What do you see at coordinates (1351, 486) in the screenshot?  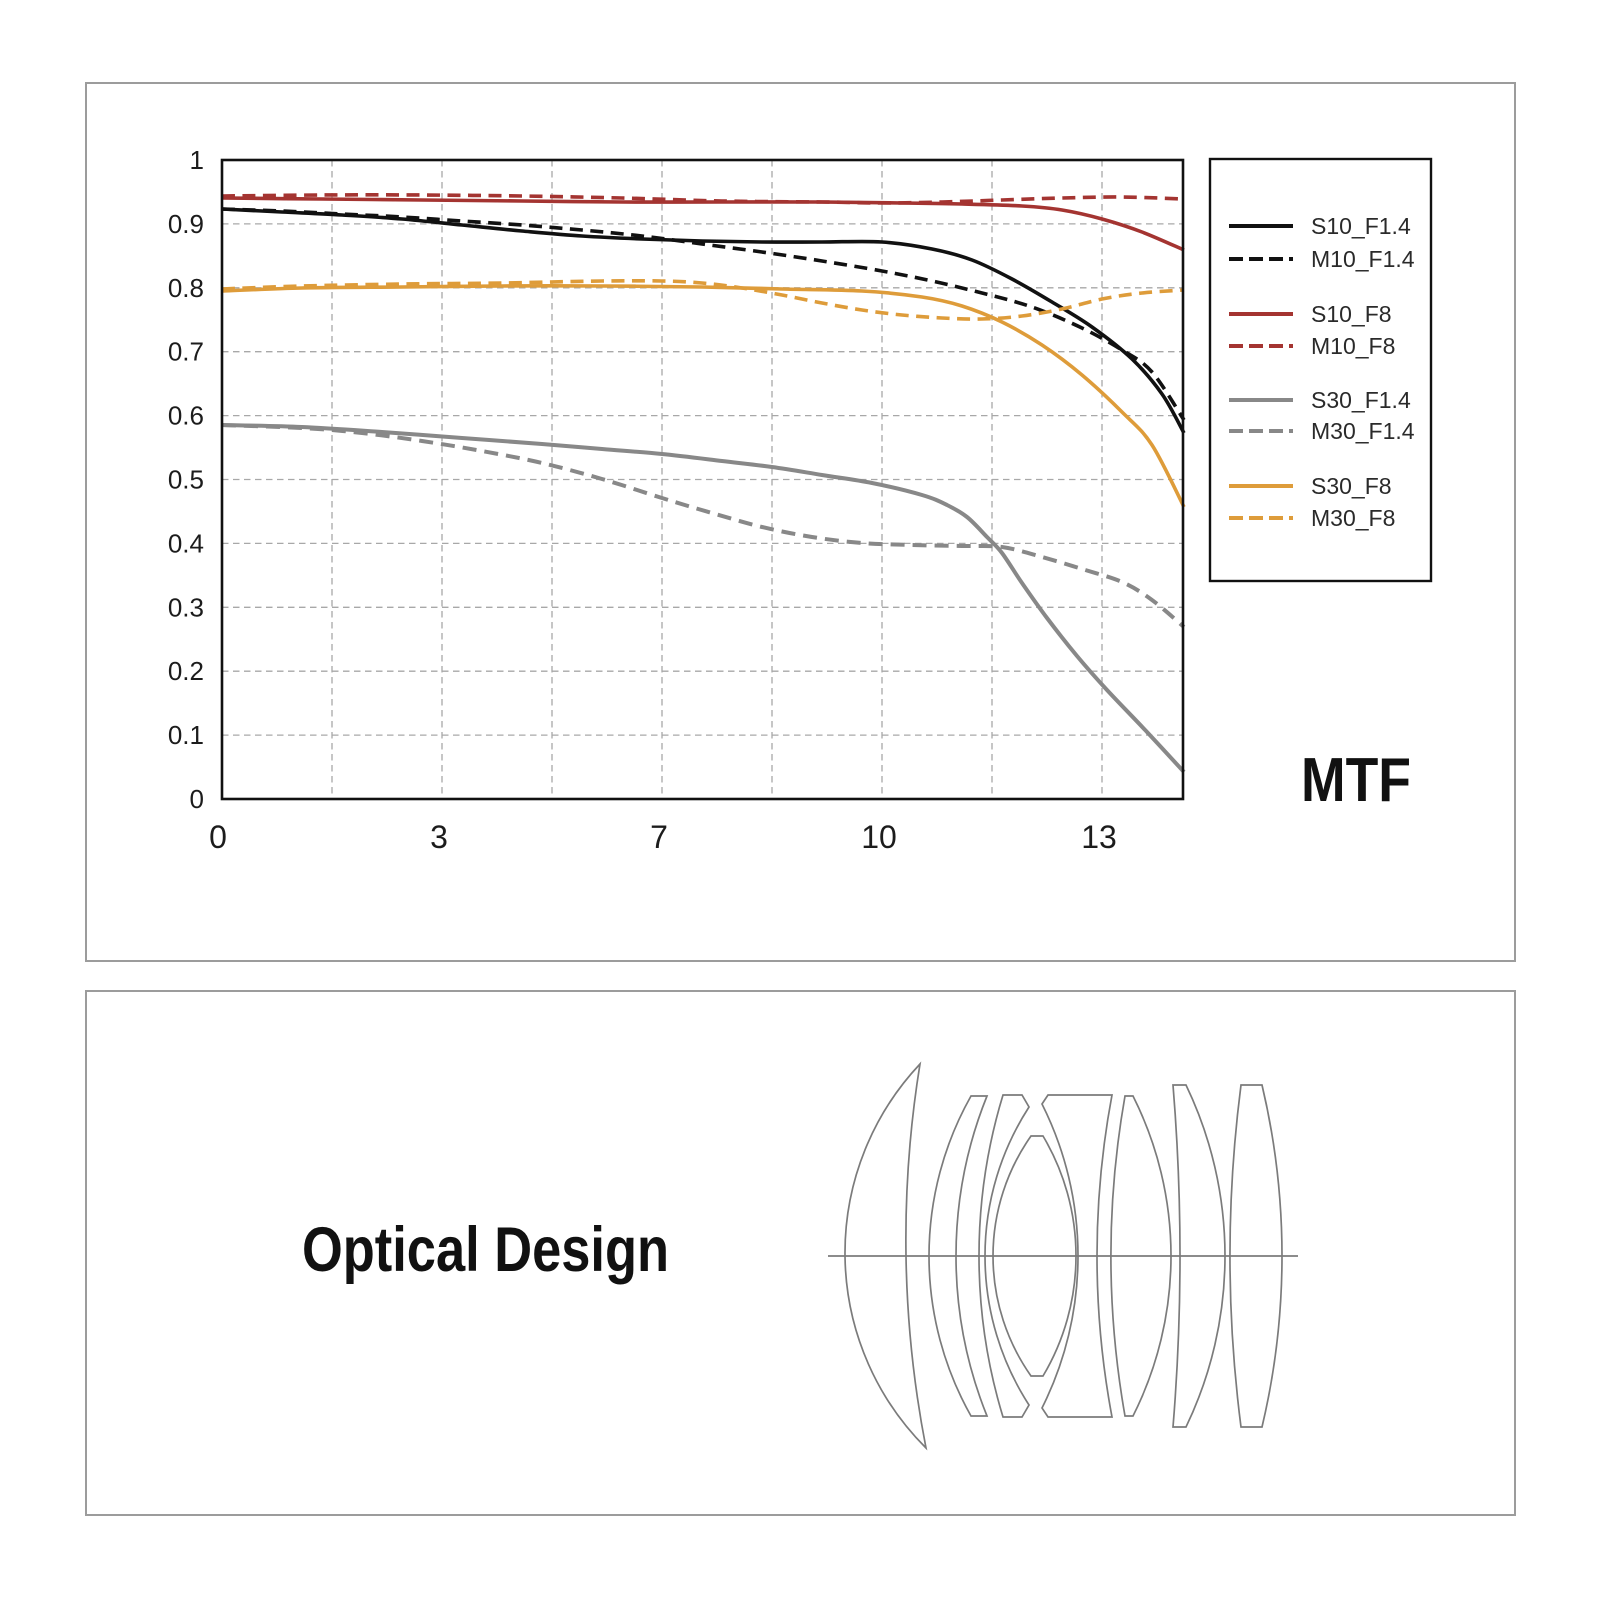 I see `svg-text: S30_F8` at bounding box center [1351, 486].